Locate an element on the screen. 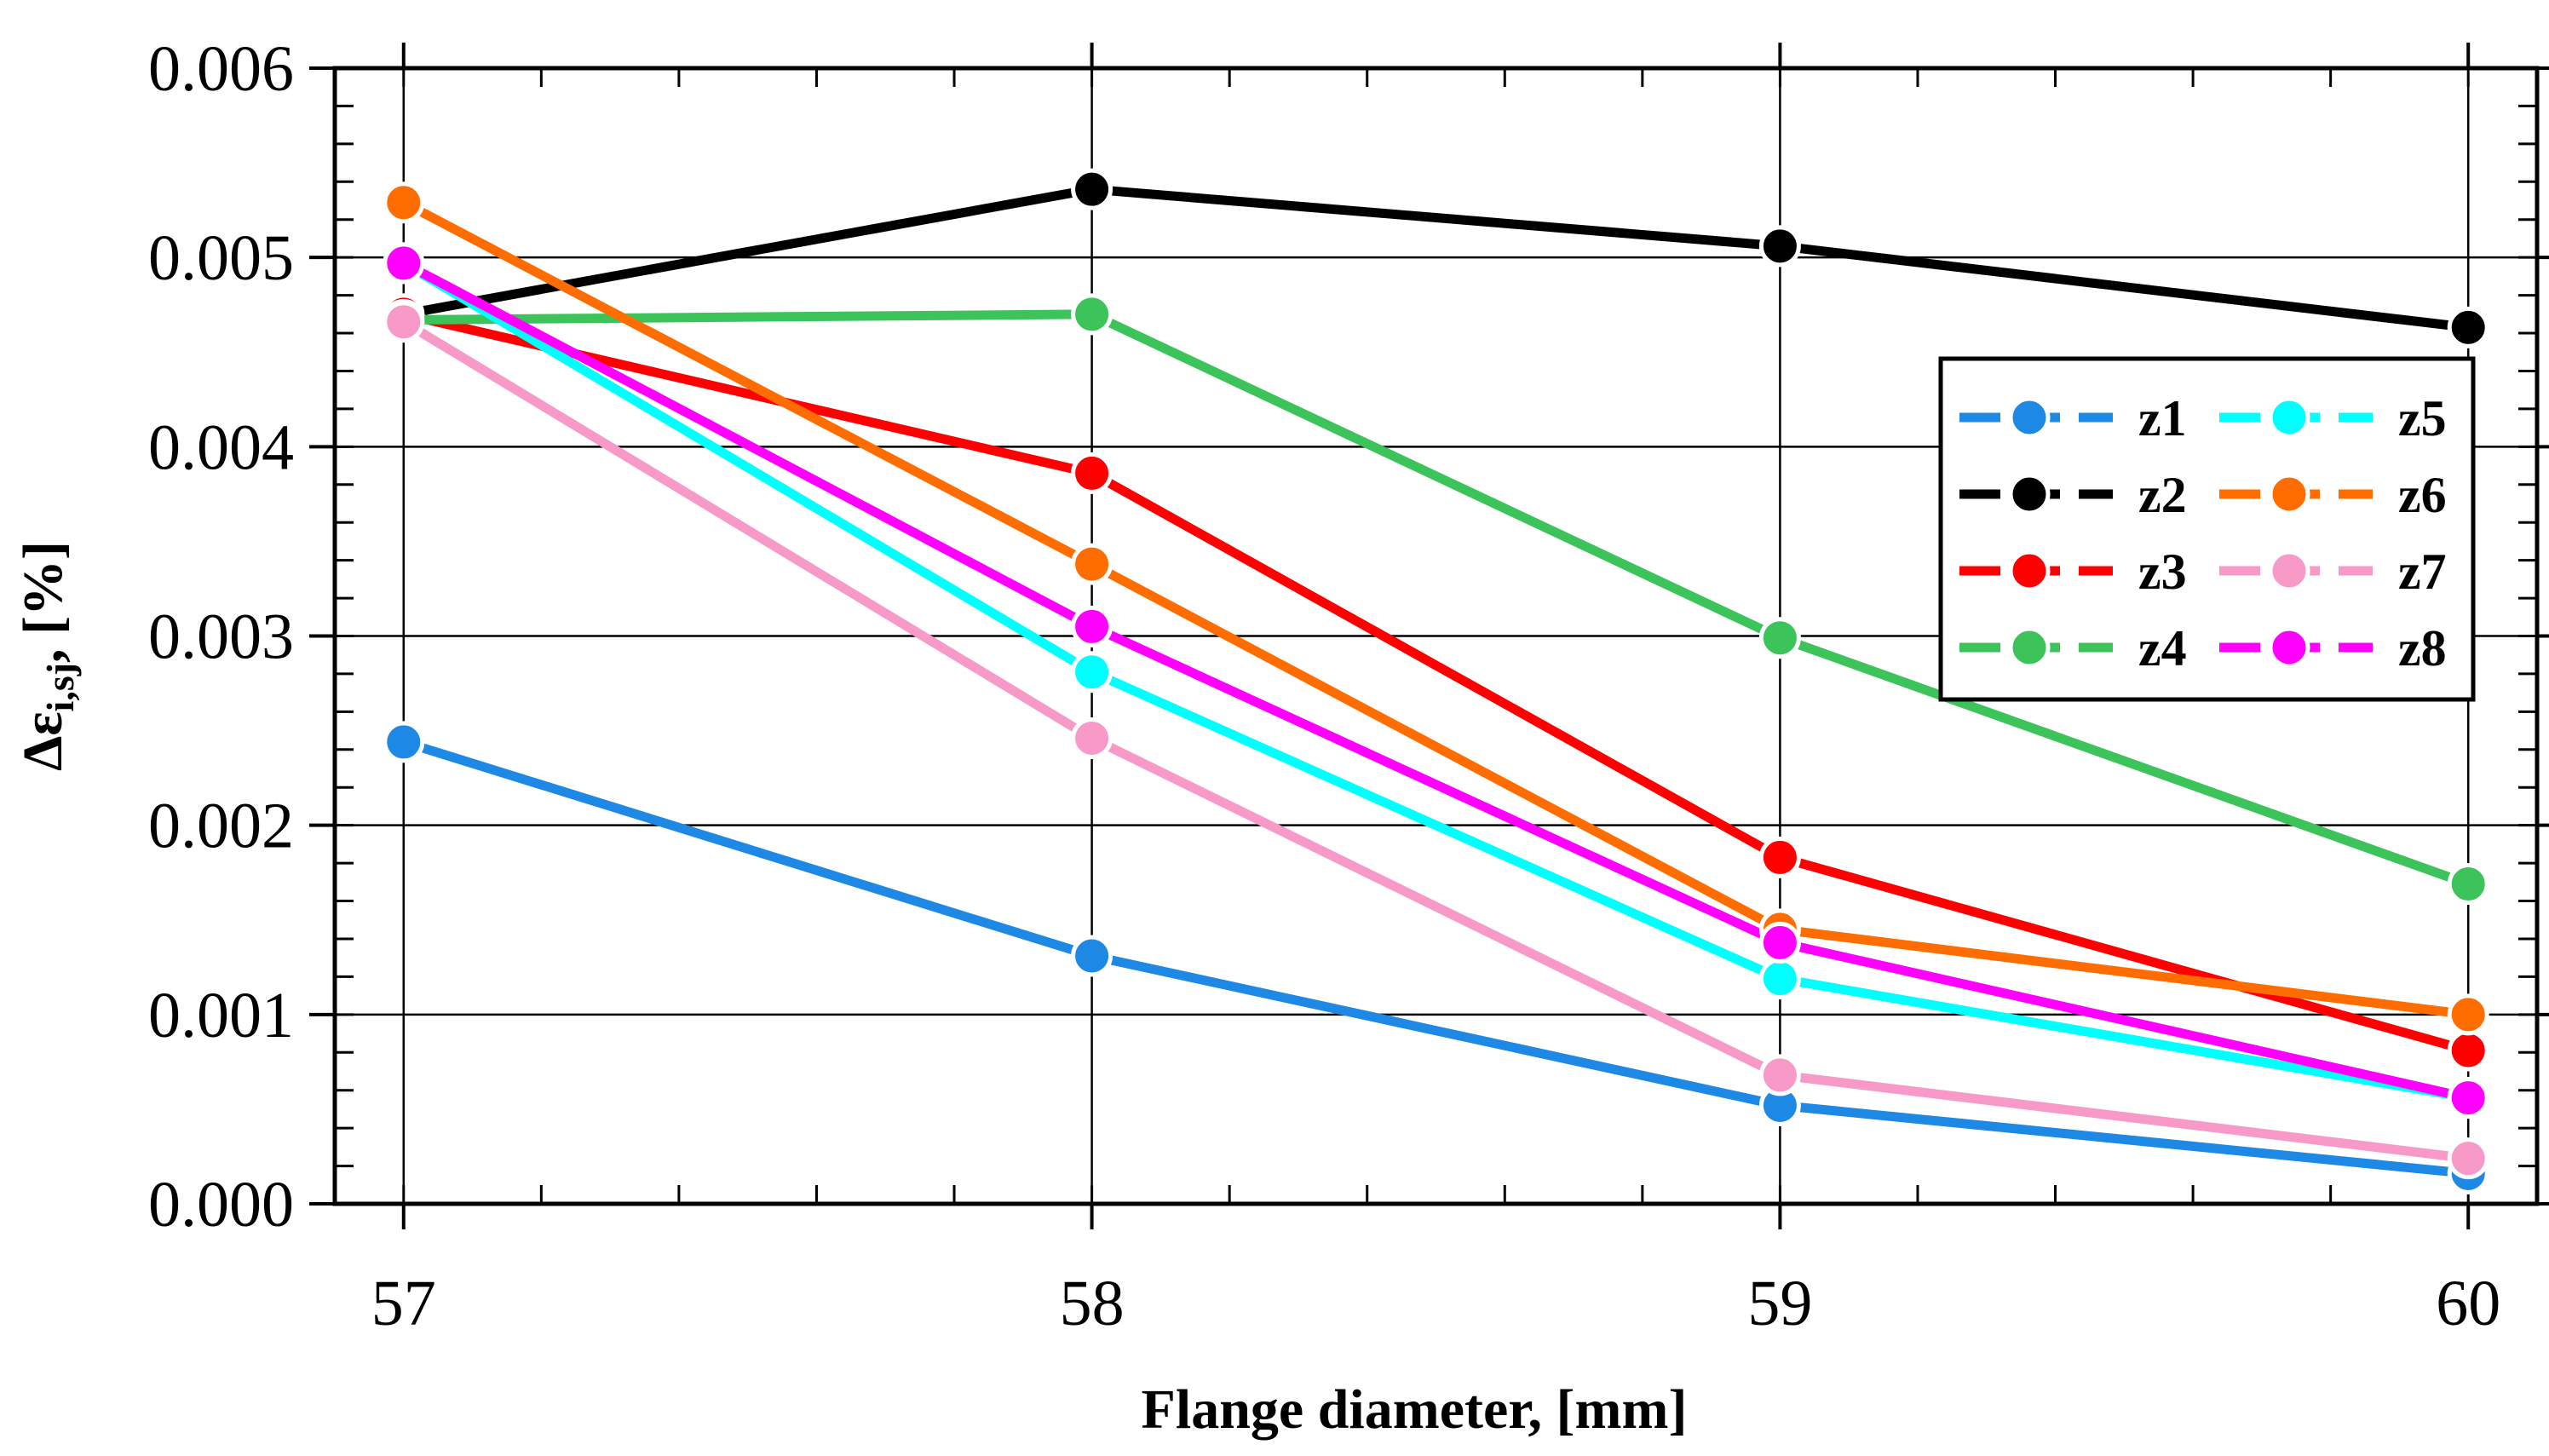  legend-label: z7 is located at coordinates (2422, 572).